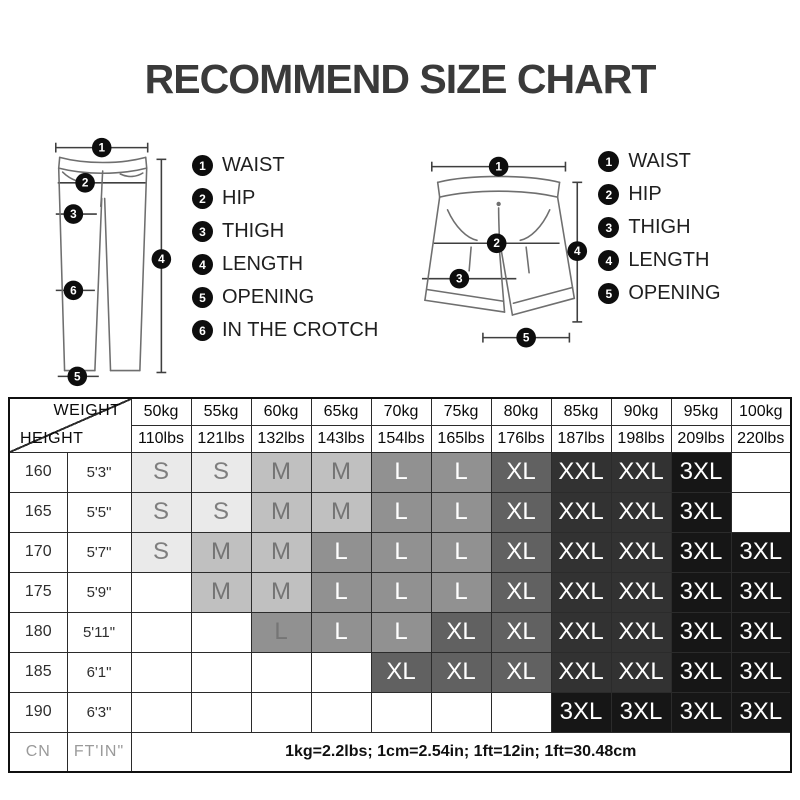  Describe the element at coordinates (400, 472) in the screenshot. I see `size-row: 160 5'3" S S M M L L XL XXL XXL 3XL` at that location.